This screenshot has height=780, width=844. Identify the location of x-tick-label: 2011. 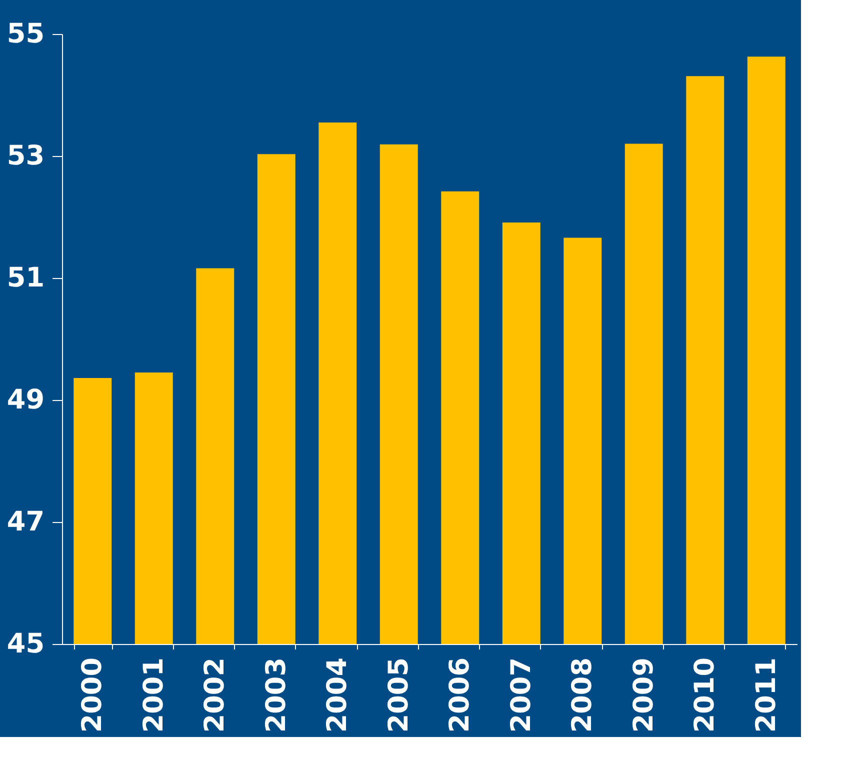
(766, 695).